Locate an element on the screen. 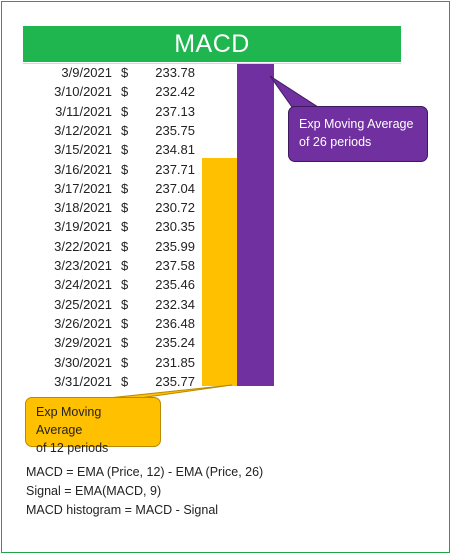 The image size is (453, 556). row-date: 3/19/2021 is located at coordinates (83, 227).